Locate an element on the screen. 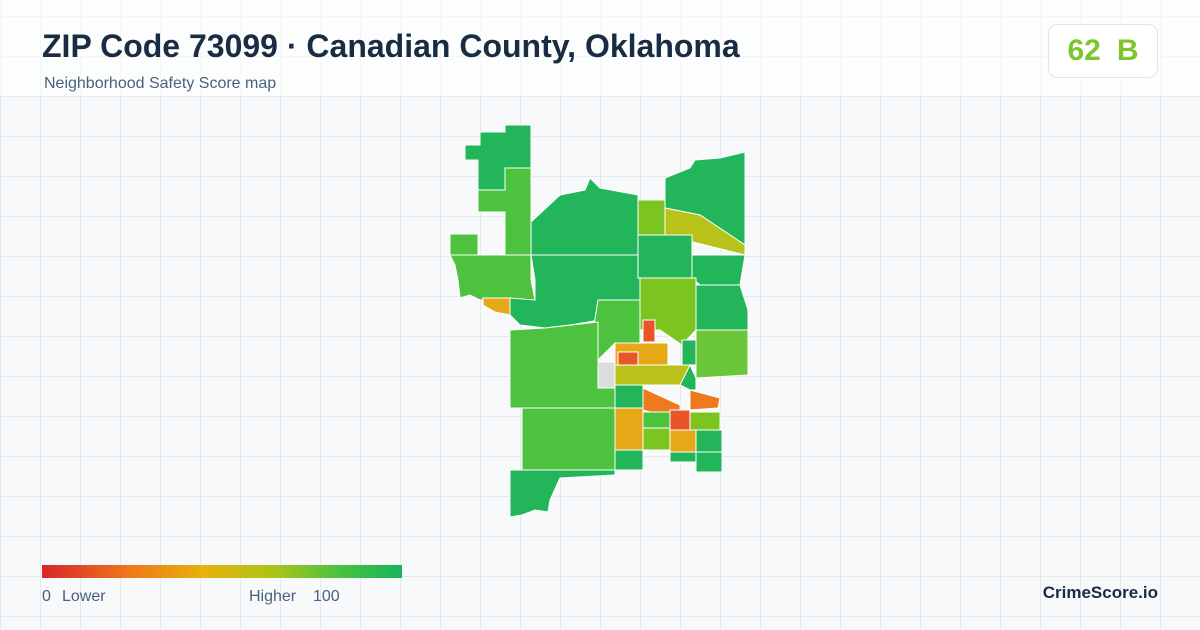 Image resolution: width=1200 pixels, height=630 pixels. score-value: 62 is located at coordinates (1084, 50).